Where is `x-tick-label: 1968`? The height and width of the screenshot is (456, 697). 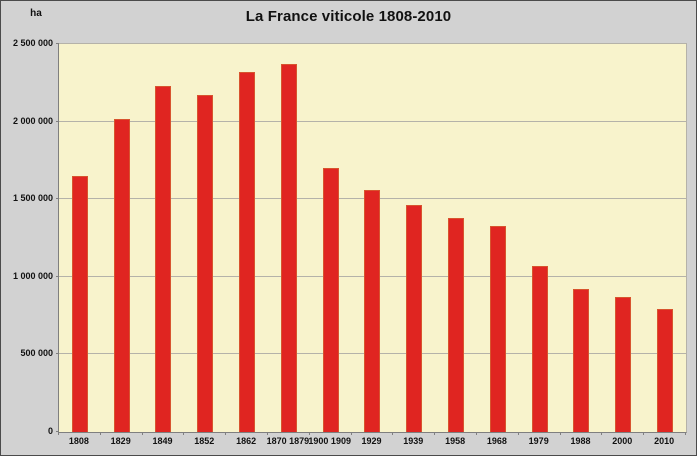 x-tick-label: 1968 is located at coordinates (496, 441).